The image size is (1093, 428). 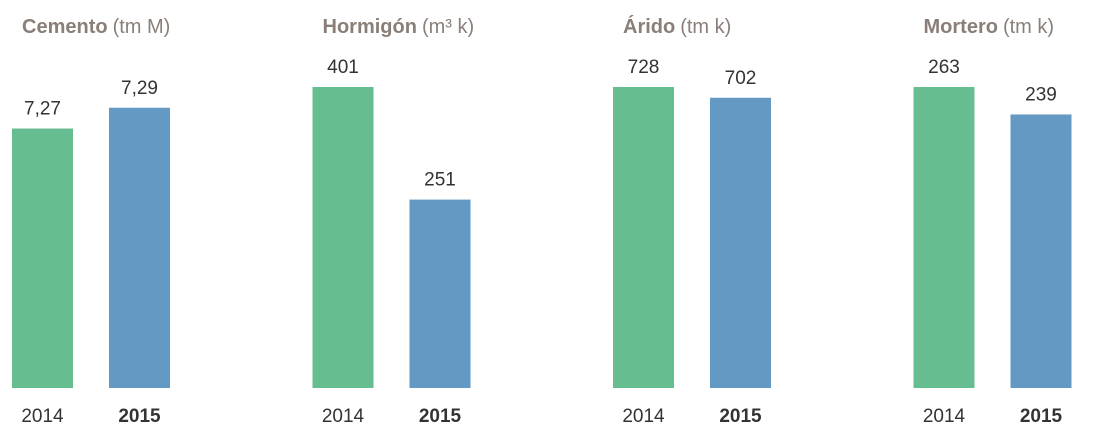 I want to click on value-label: 728, so click(x=644, y=67).